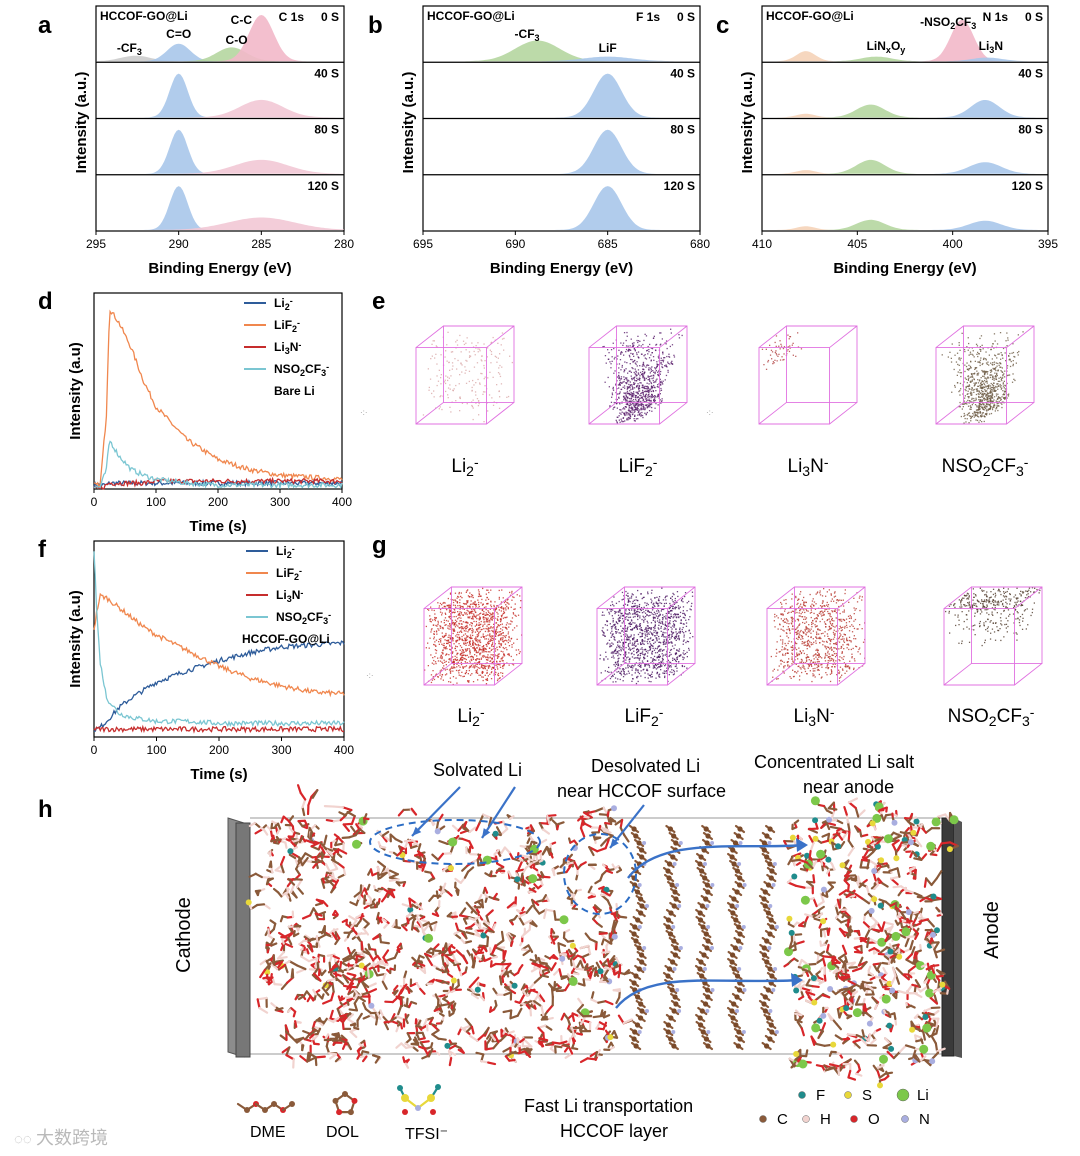  What do you see at coordinates (500, 336) in the screenshot?
I see `cube-edge` at bounding box center [500, 336].